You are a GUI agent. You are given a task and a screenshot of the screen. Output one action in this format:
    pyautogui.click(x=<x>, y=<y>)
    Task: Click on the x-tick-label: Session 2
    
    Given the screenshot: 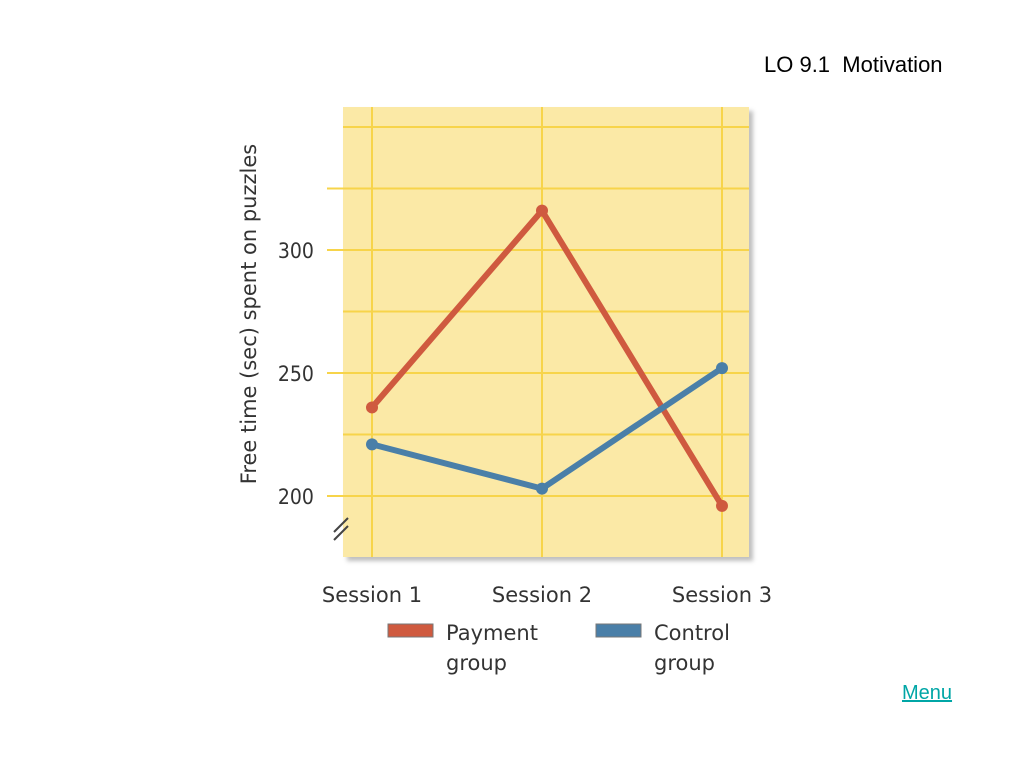 What is the action you would take?
    pyautogui.click(x=542, y=595)
    